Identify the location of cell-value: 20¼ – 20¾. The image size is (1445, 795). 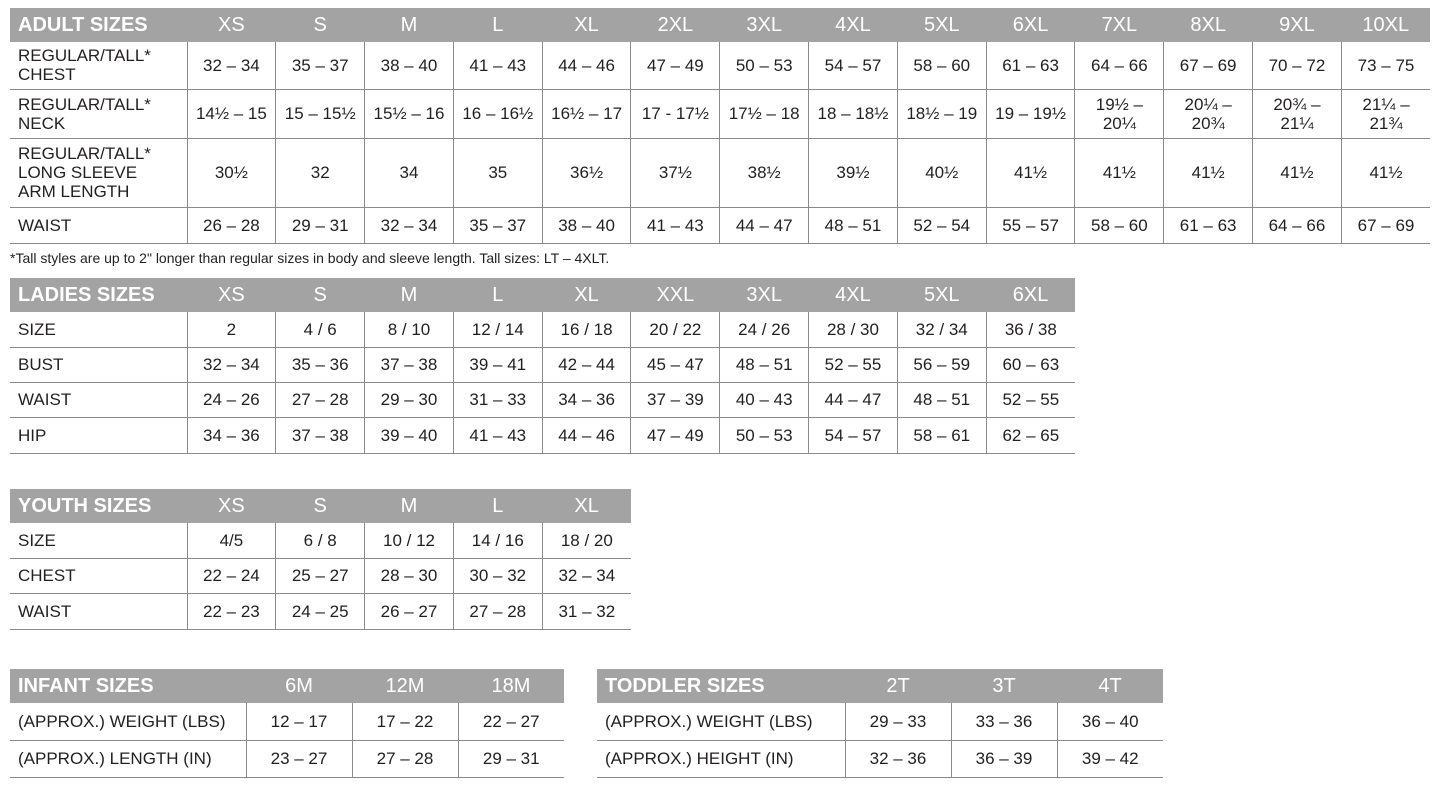
(1208, 114).